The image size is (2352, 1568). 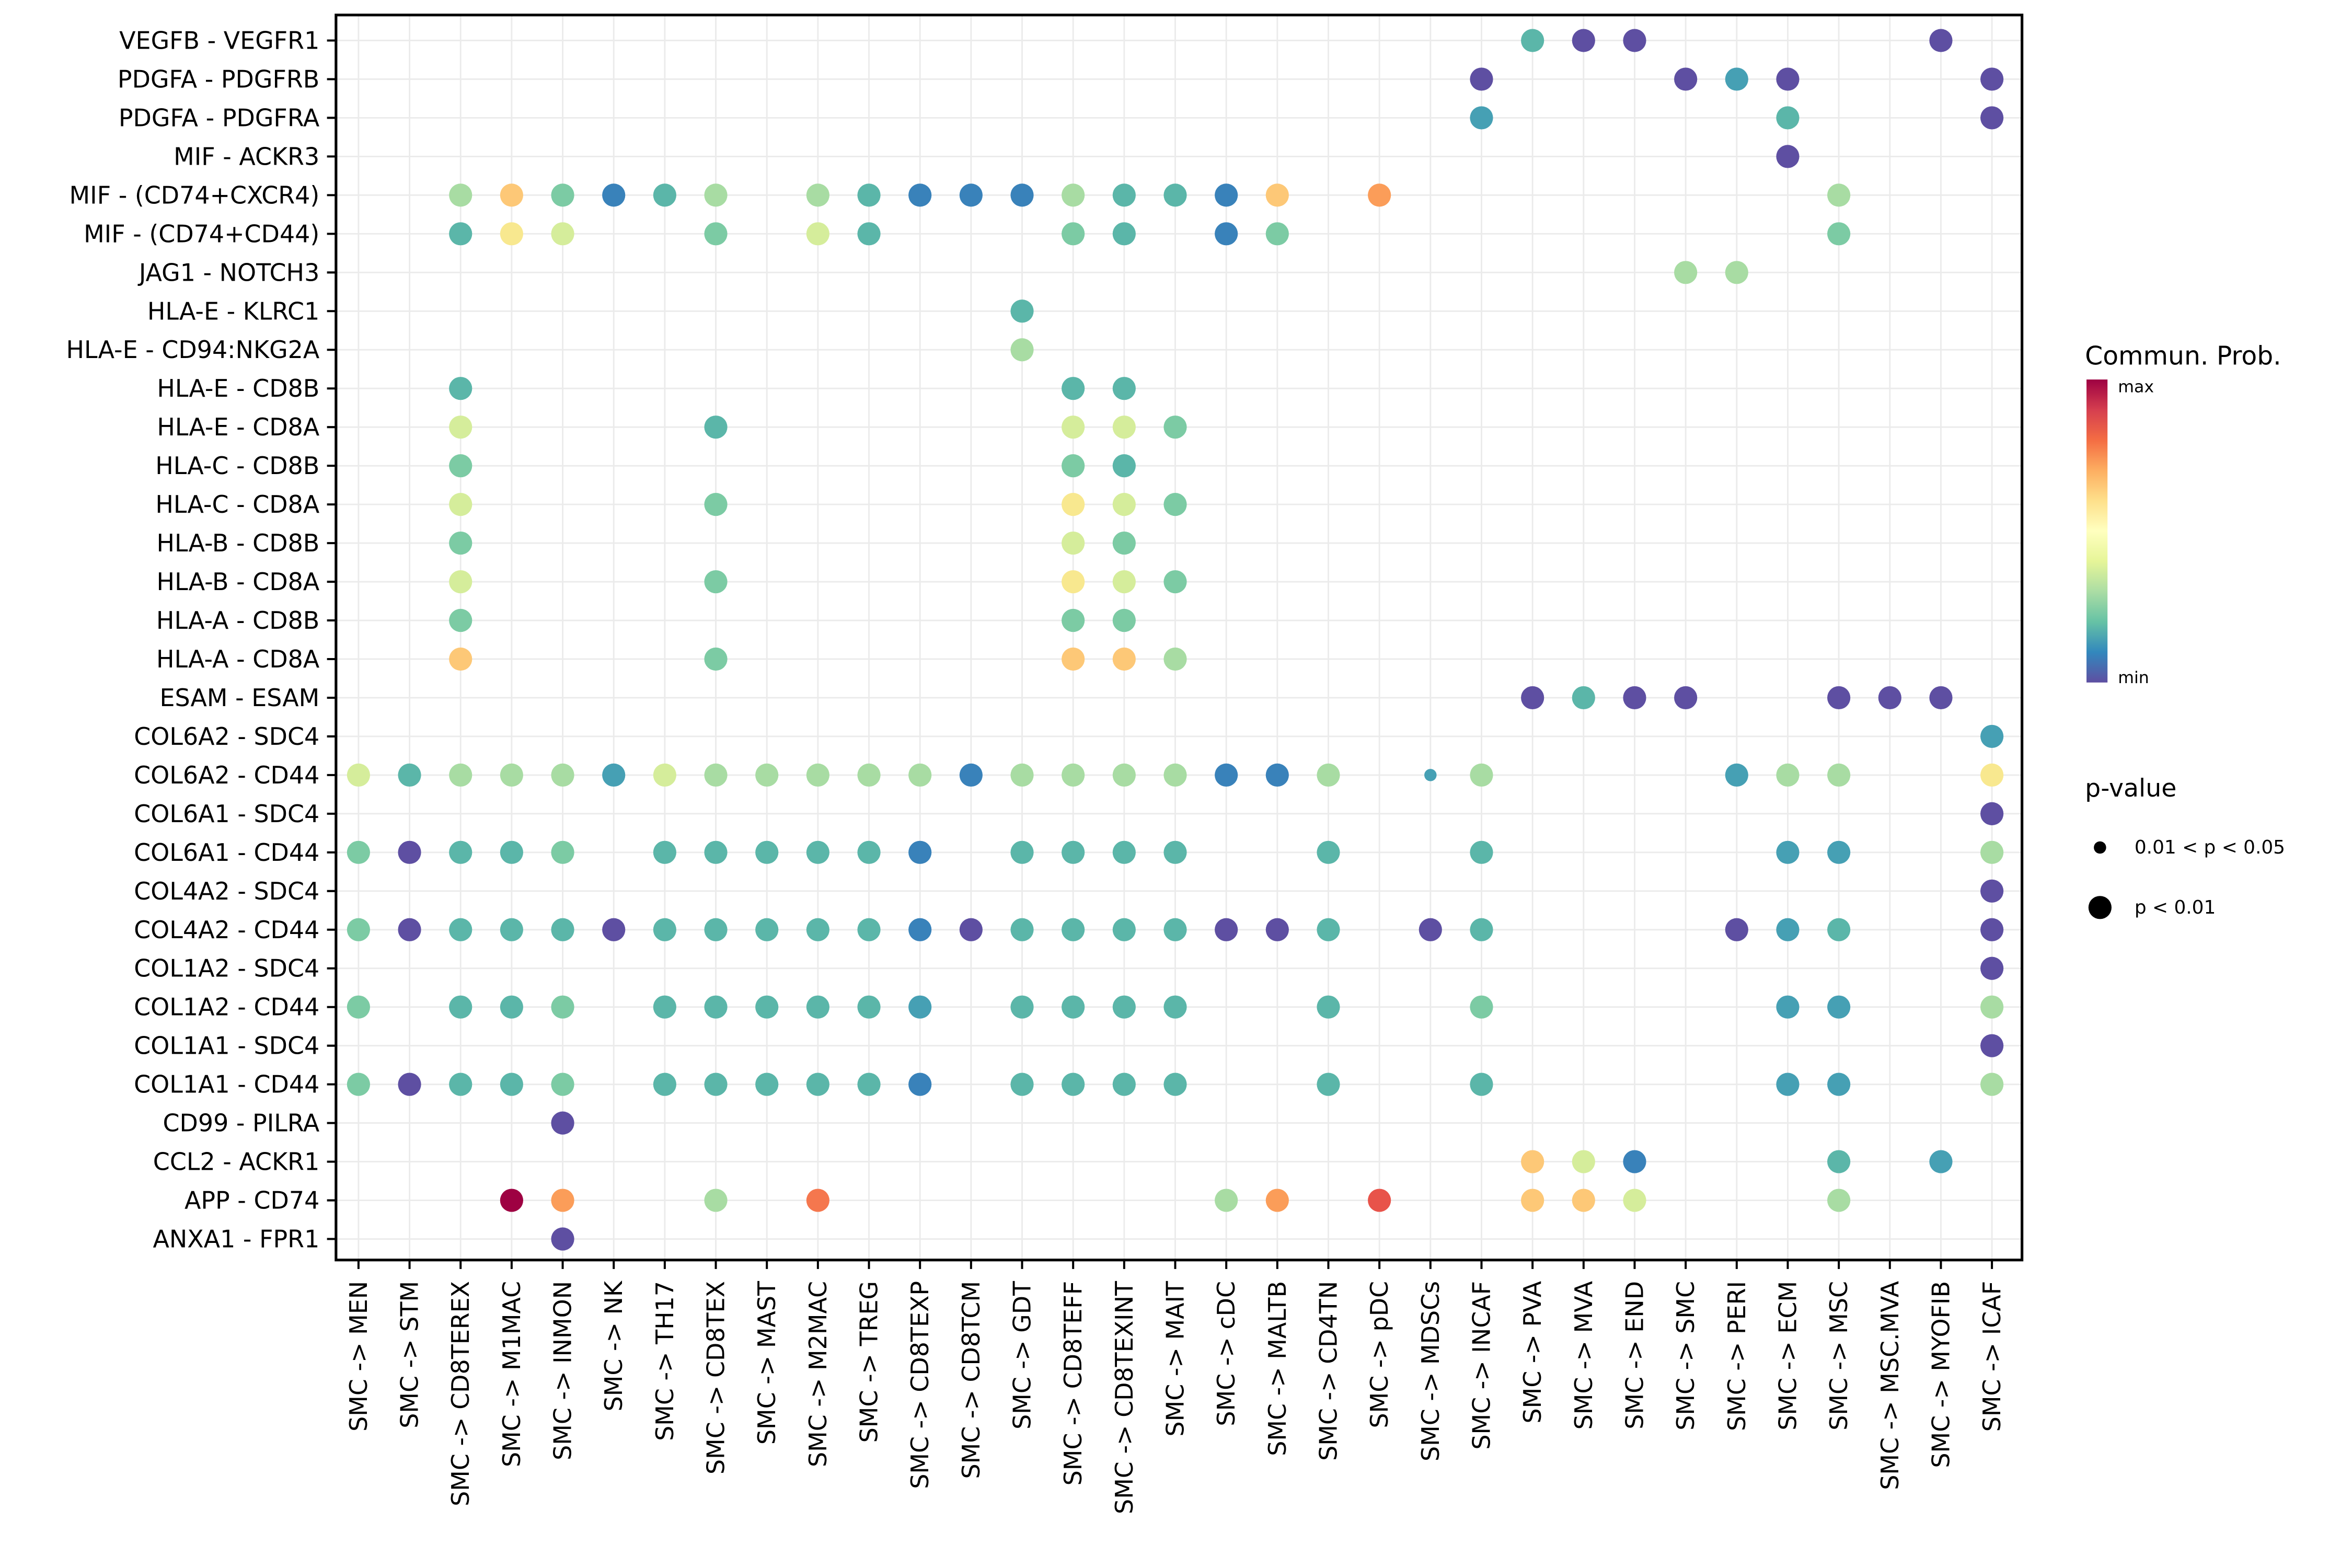 I want to click on x-axis-label: SMC -> MEN, so click(x=358, y=1356).